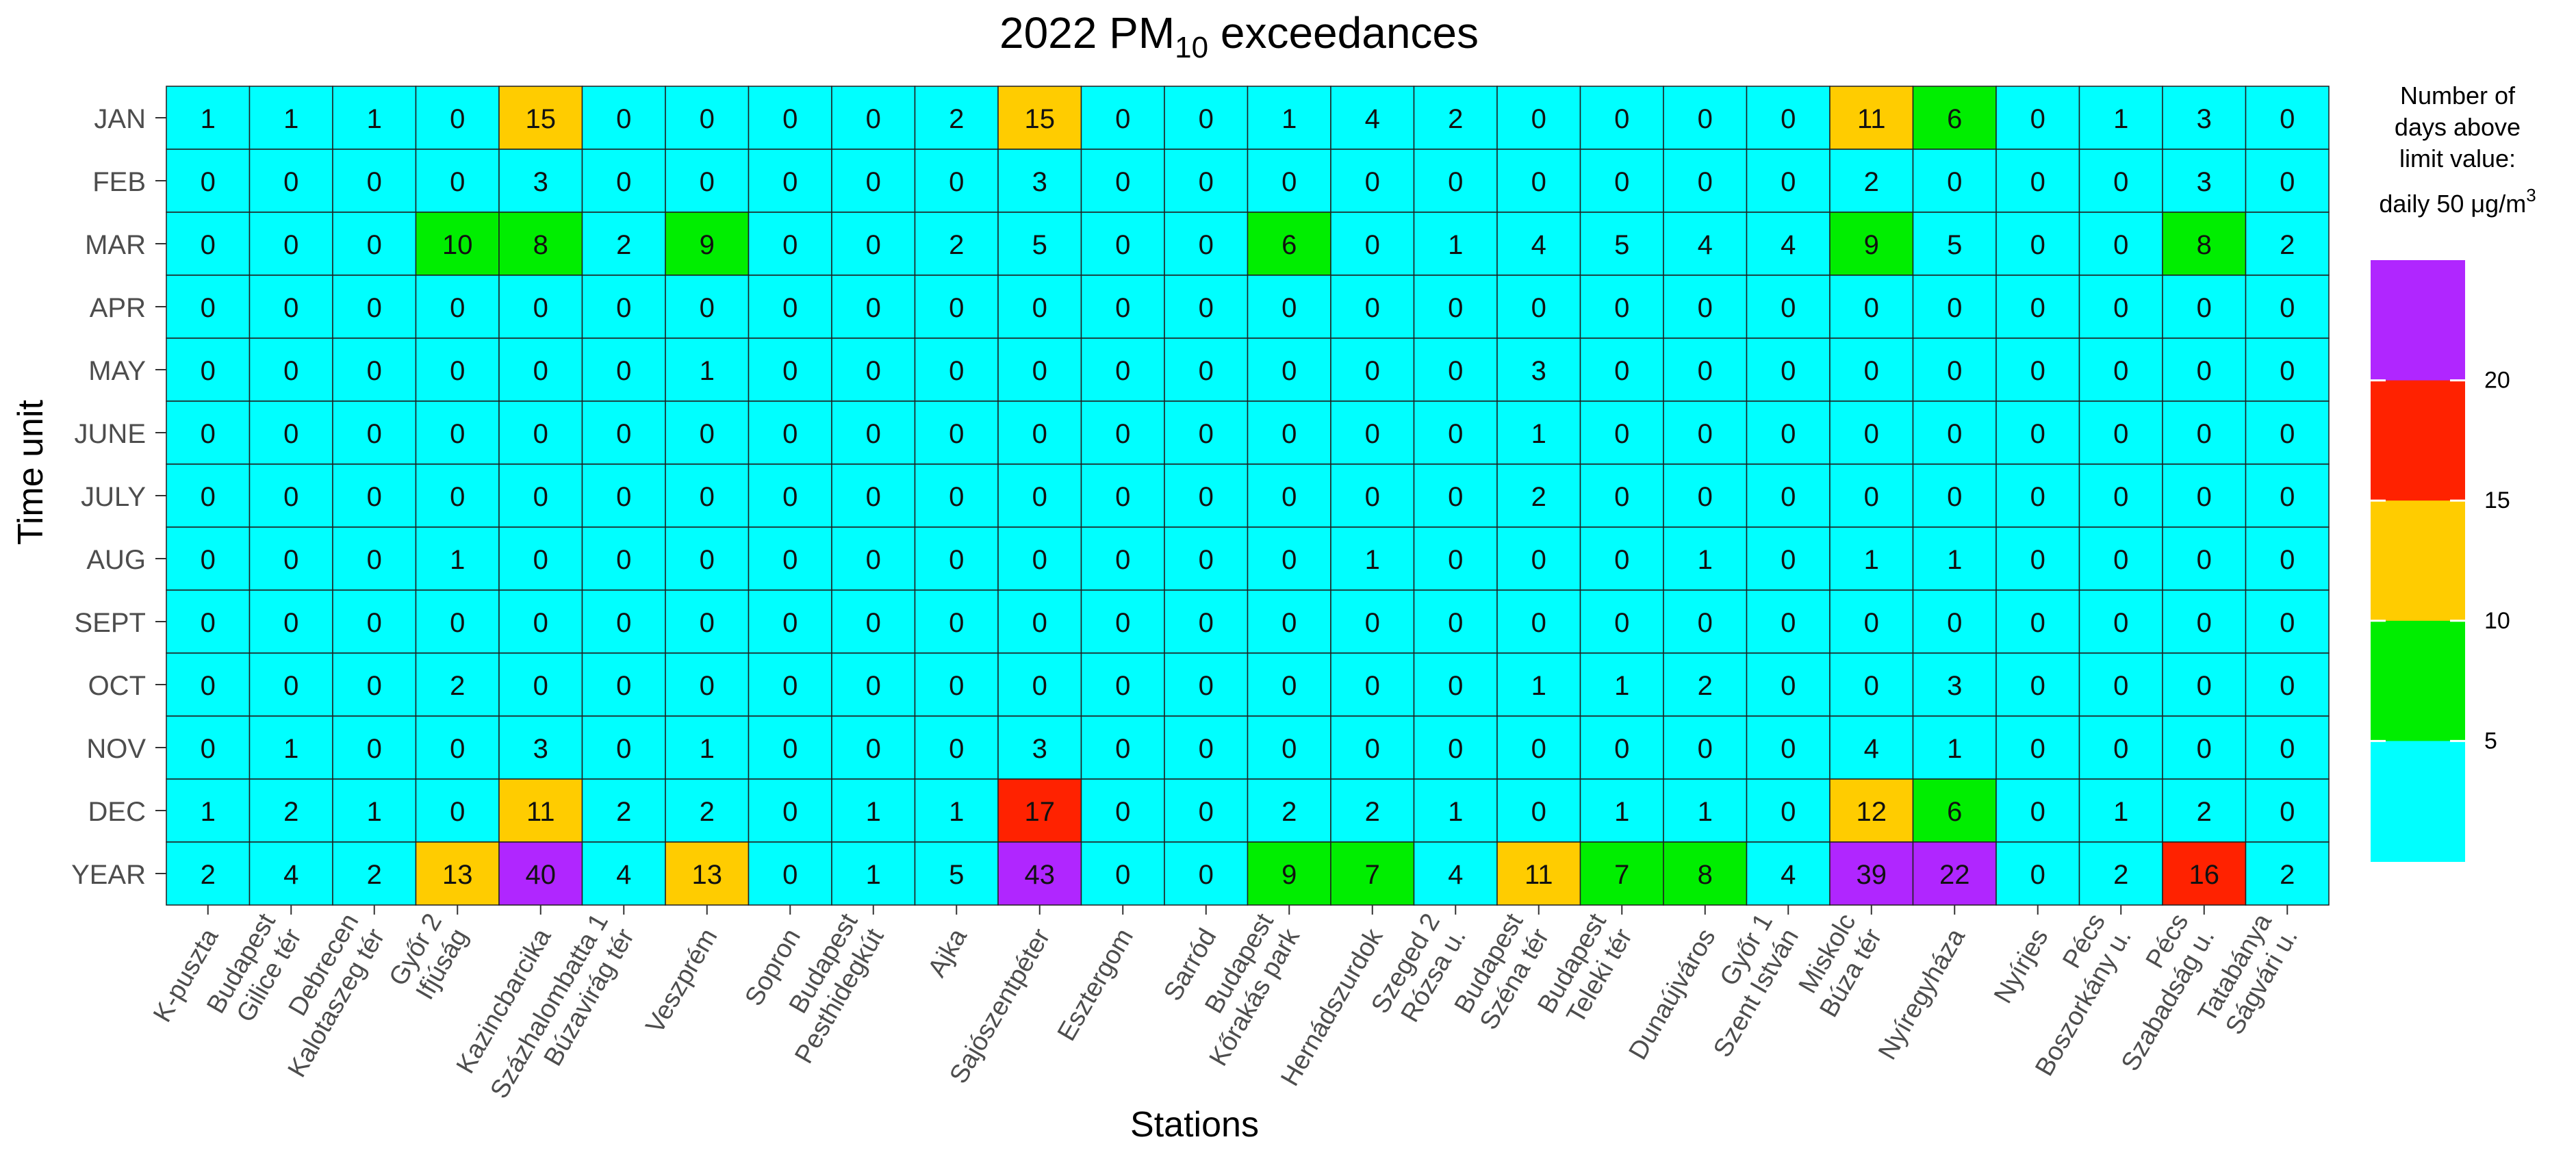  Describe the element at coordinates (1954, 686) in the screenshot. I see `cell-value-label: 3` at that location.